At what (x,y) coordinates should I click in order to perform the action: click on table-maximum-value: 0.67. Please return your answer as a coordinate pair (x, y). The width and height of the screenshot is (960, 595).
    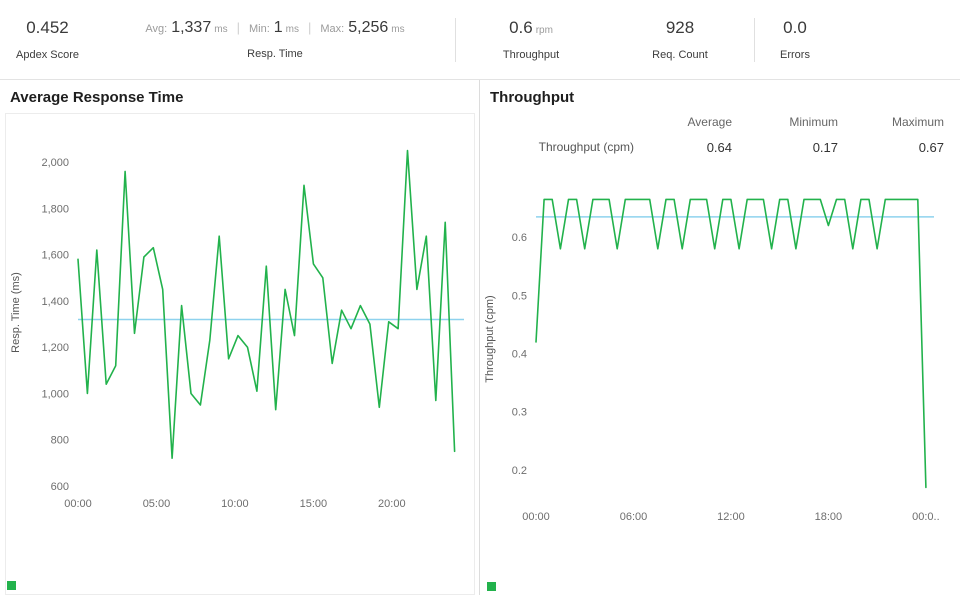
    Looking at the image, I should click on (931, 147).